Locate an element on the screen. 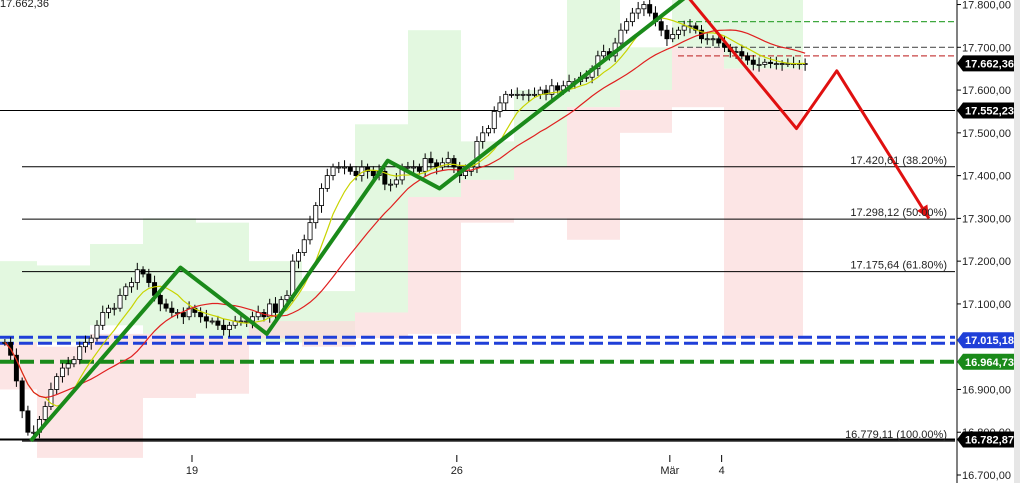  top-left-price: 17.662,36 is located at coordinates (24, 5).